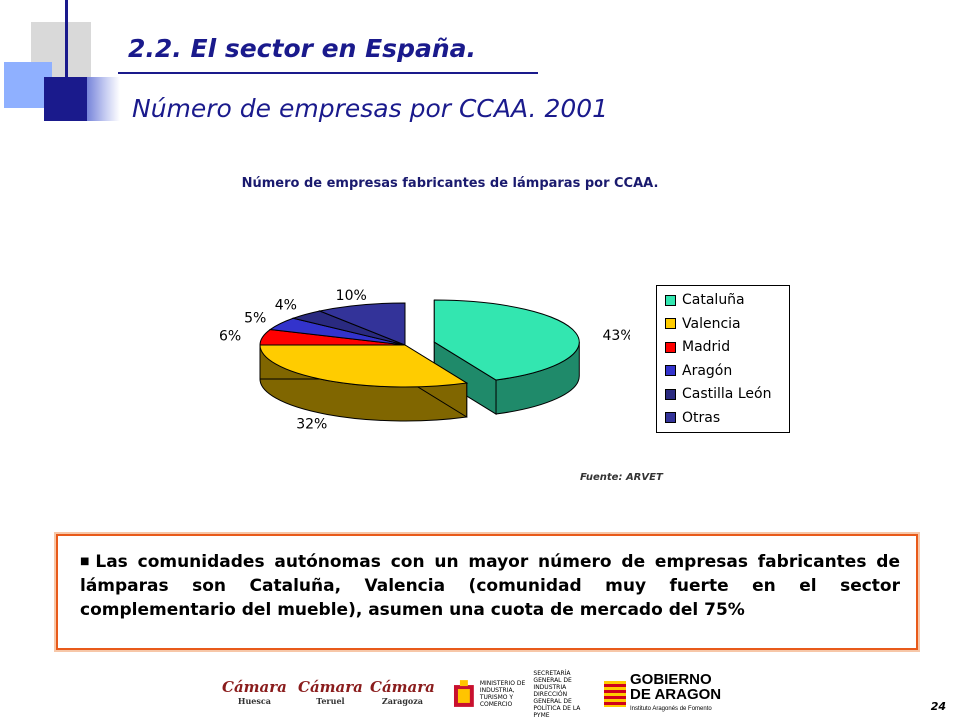 The height and width of the screenshot is (720, 960). I want to click on logo-camara-huesca: Cámara Huesca, so click(254, 694).